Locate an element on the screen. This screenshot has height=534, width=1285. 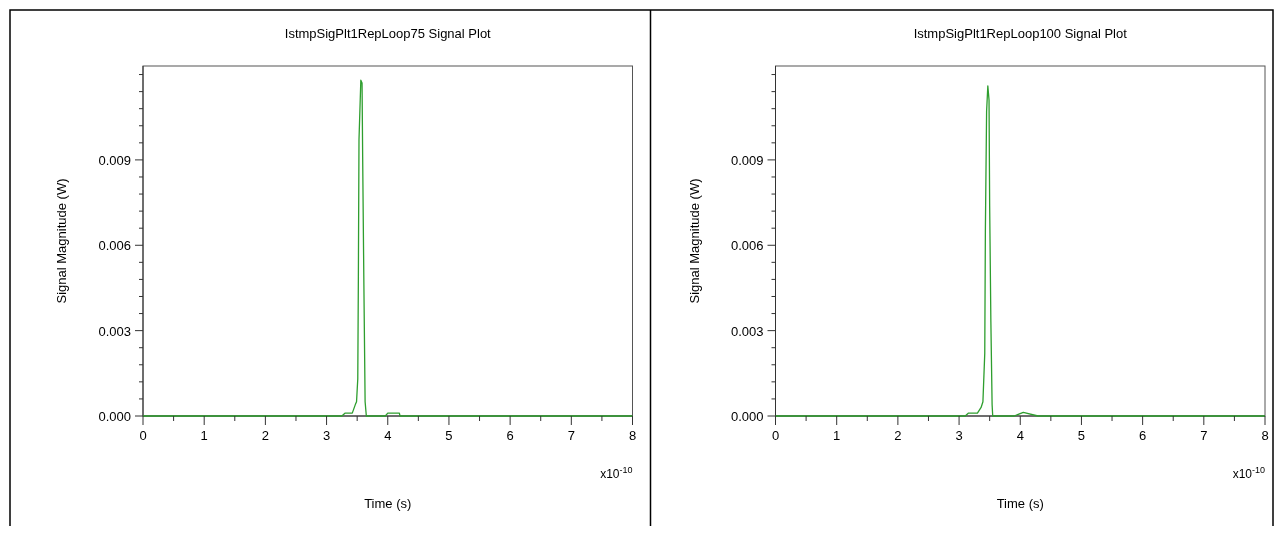
chart-title: IstmpSigPlt1RepLoop100 Signal Plot is located at coordinates (1020, 33).